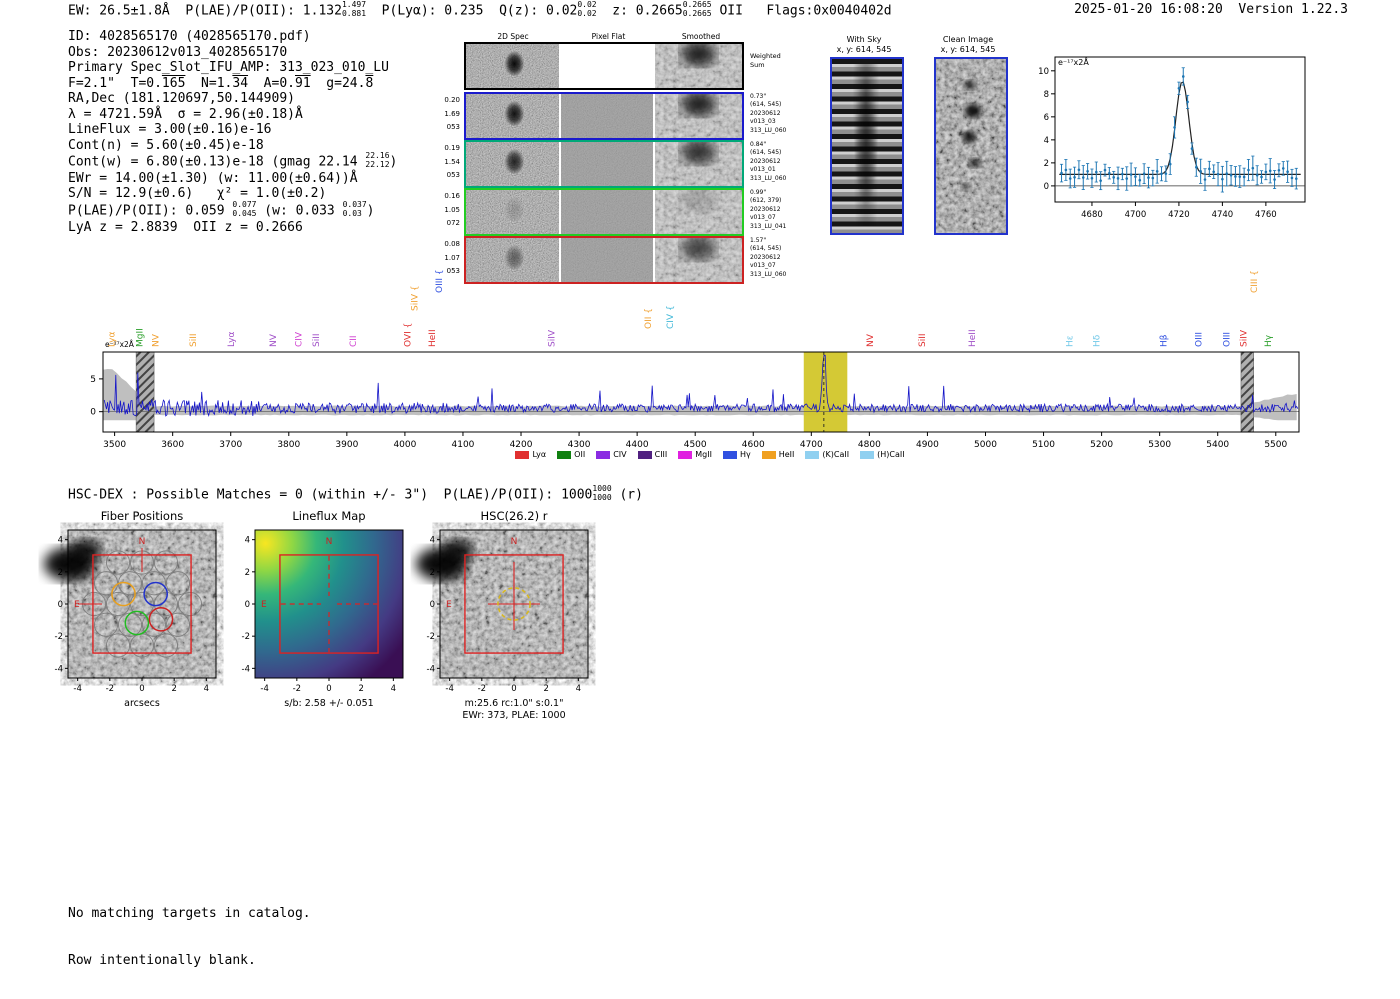 The image size is (1400, 999). I want to click on info-line: λ = 4721.59Å σ = 2.96(±0.18)Å, so click(232, 115).